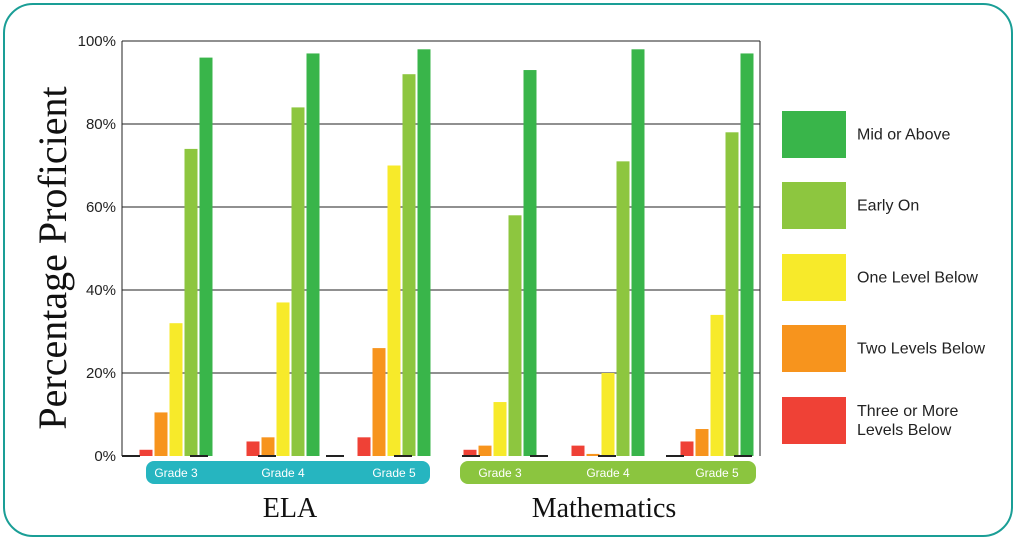  What do you see at coordinates (105, 456) in the screenshot?
I see `y-tick-label: 0%` at bounding box center [105, 456].